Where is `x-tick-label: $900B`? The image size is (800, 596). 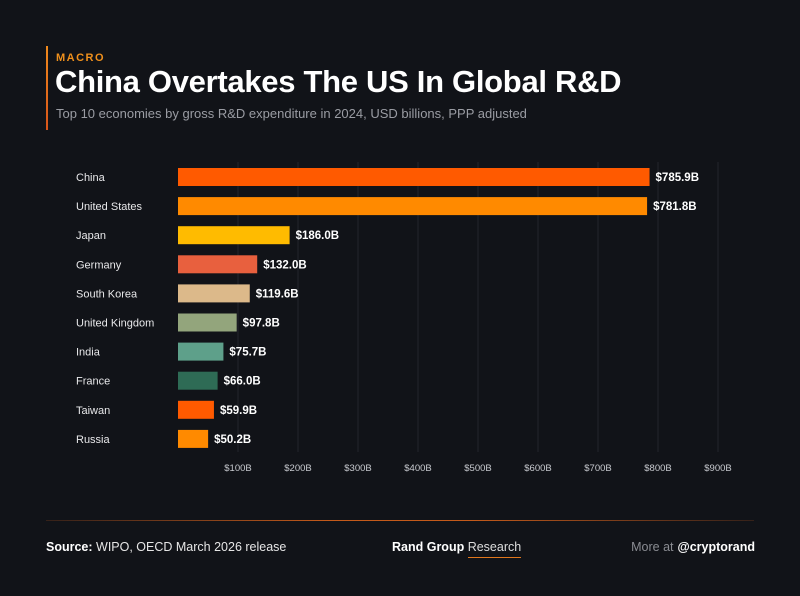
x-tick-label: $900B is located at coordinates (717, 468).